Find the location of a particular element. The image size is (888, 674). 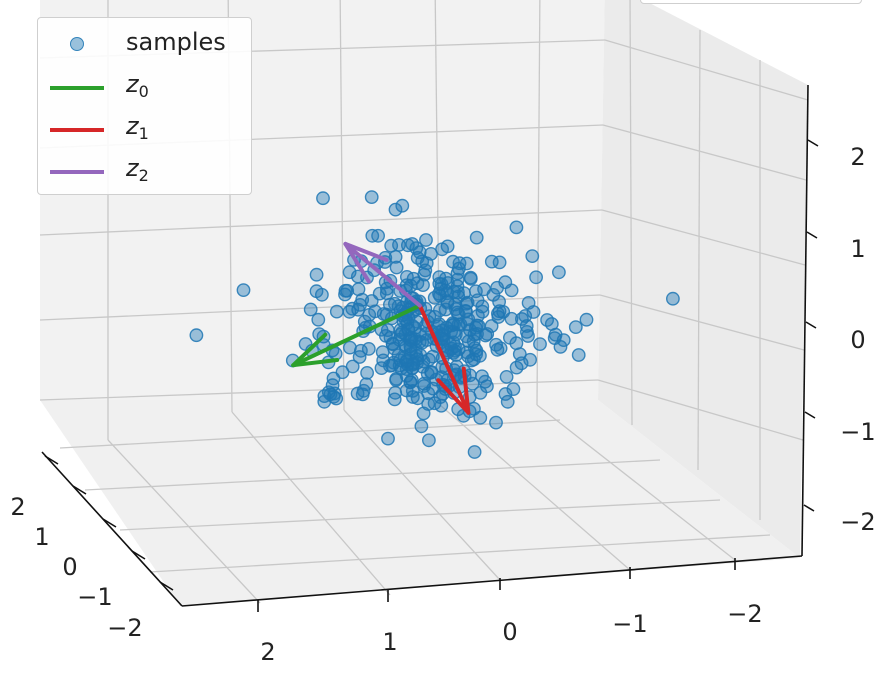

vector-z0-arrowhead is located at coordinates (315, 350).